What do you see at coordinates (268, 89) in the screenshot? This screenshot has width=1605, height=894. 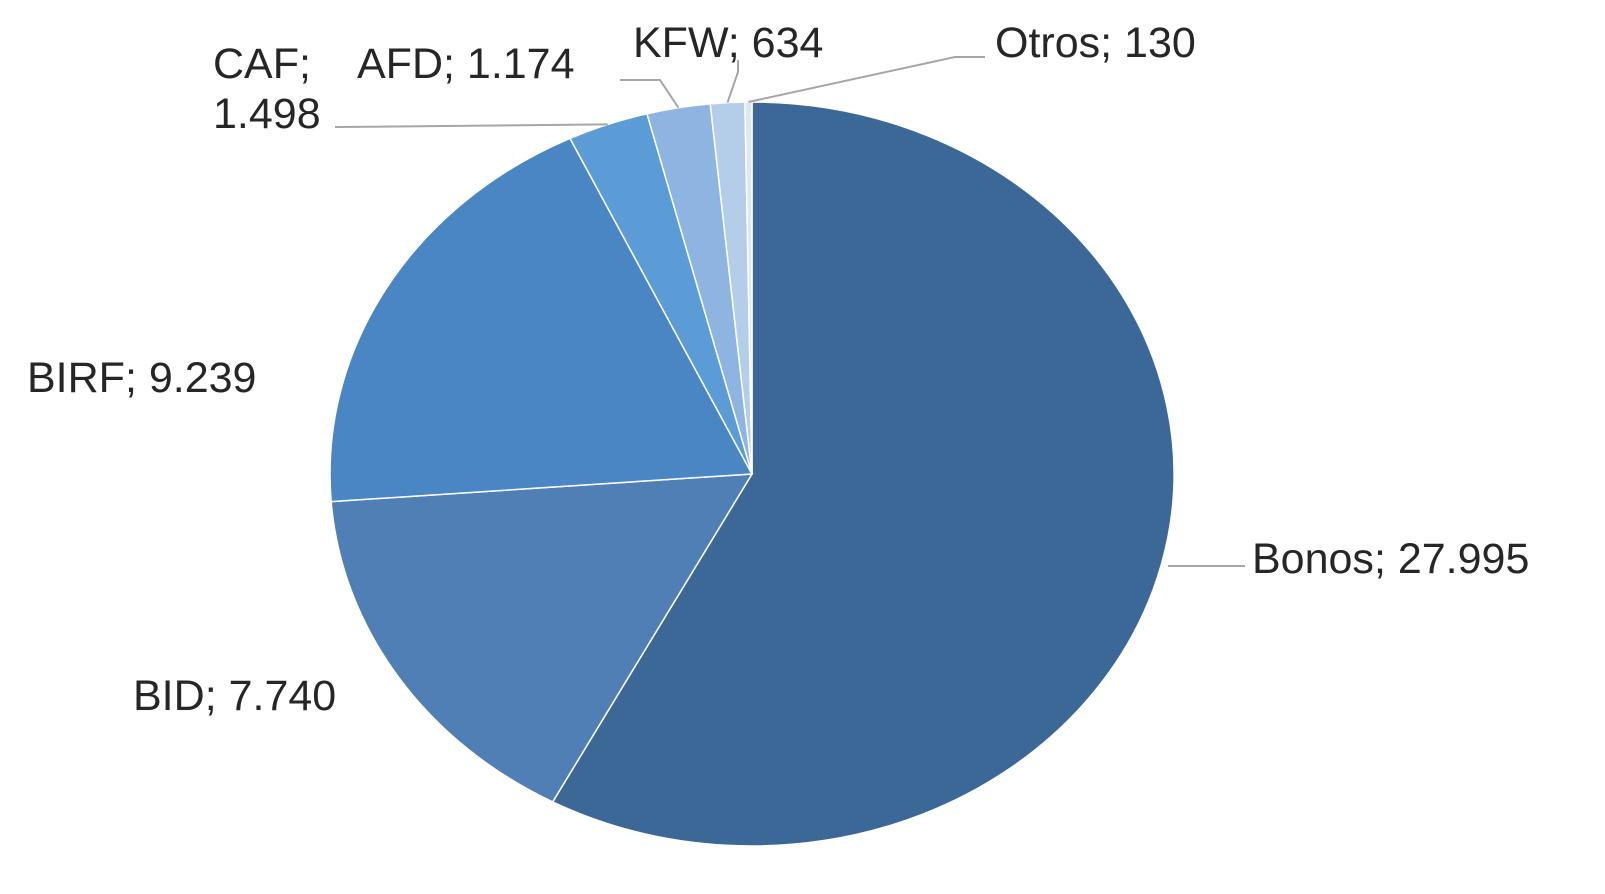 I see `slice-label-caf: CAF; 1.498` at bounding box center [268, 89].